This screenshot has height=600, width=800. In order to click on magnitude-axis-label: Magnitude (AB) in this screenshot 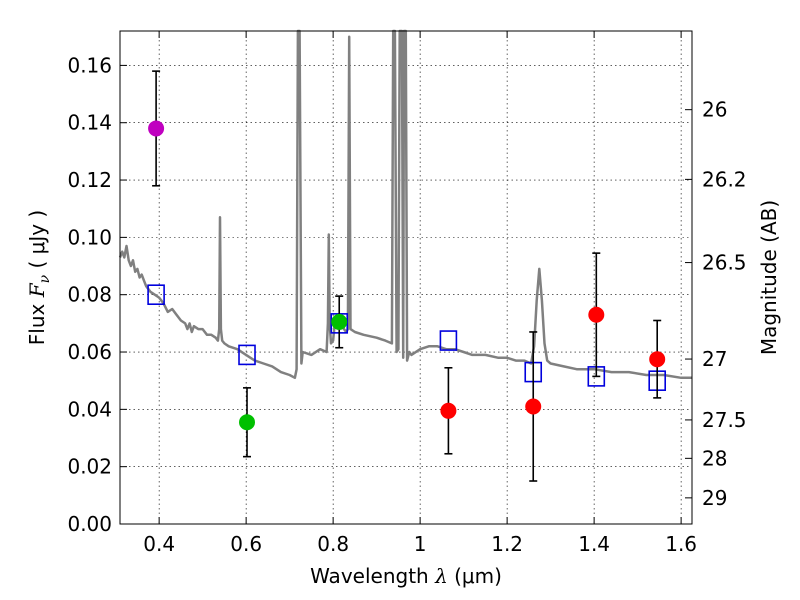, I will do `click(769, 277)`.